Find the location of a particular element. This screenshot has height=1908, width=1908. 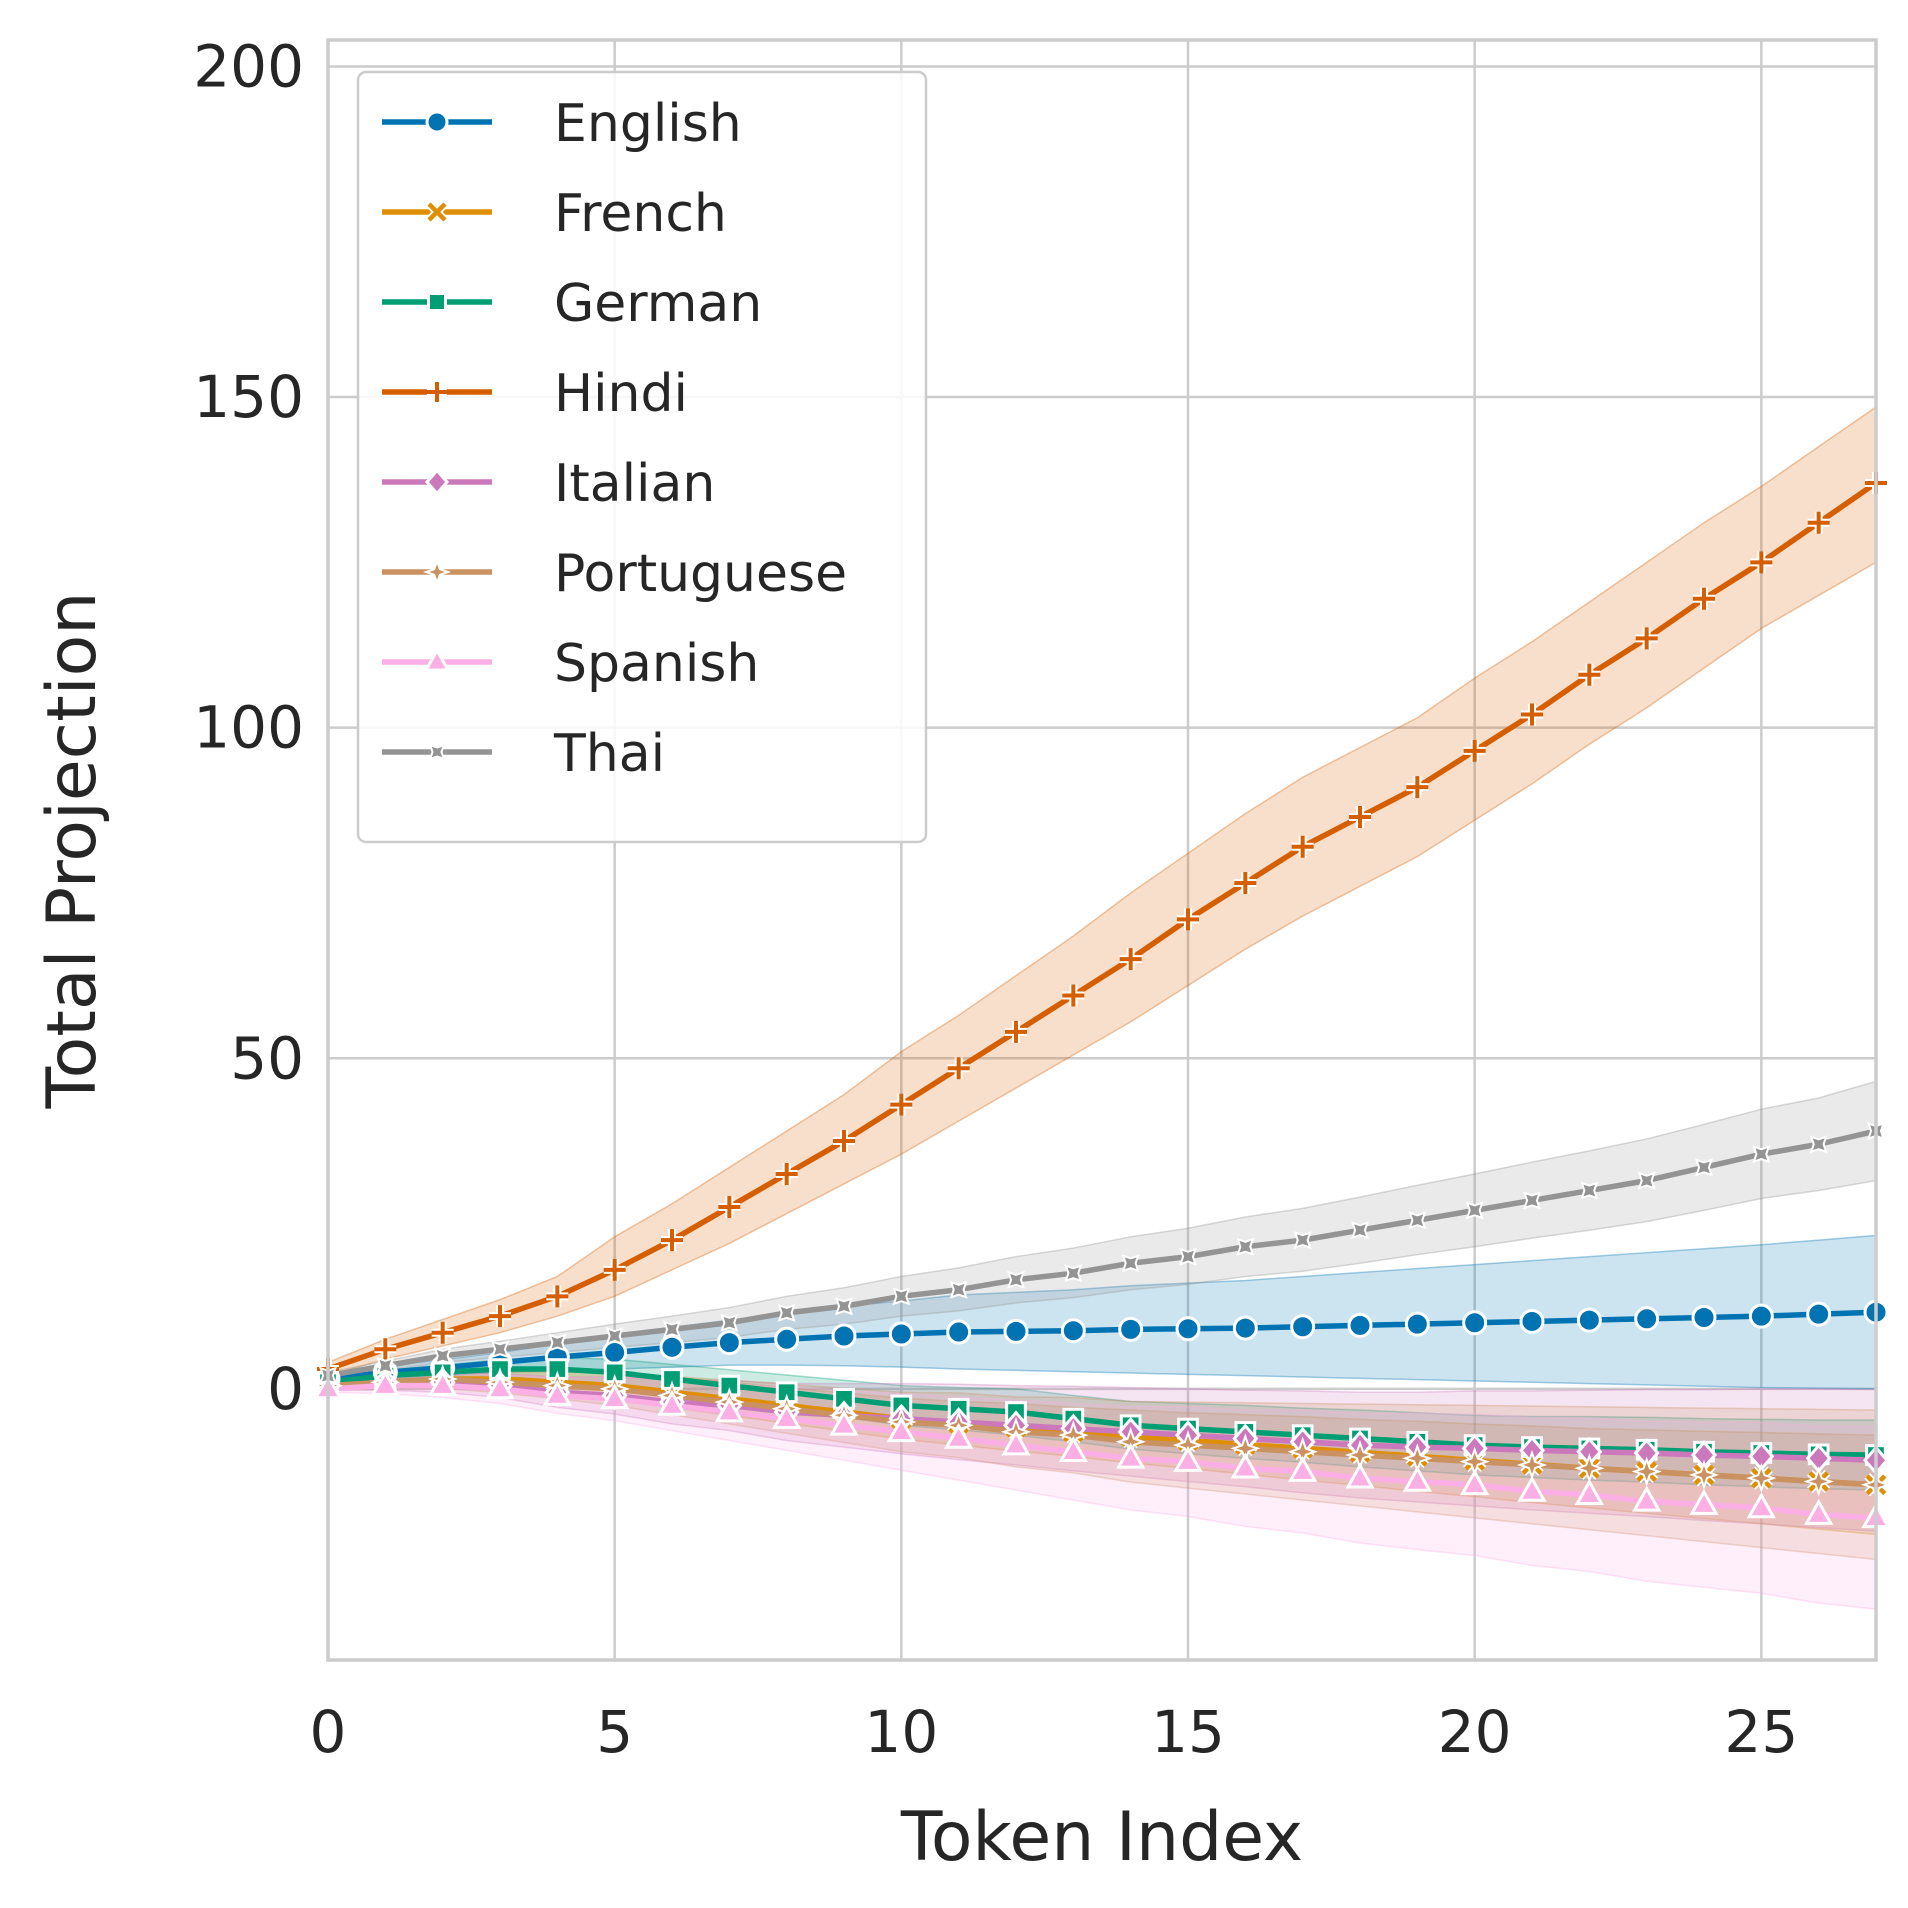

x-tick-label: 25 is located at coordinates (1761, 1732).